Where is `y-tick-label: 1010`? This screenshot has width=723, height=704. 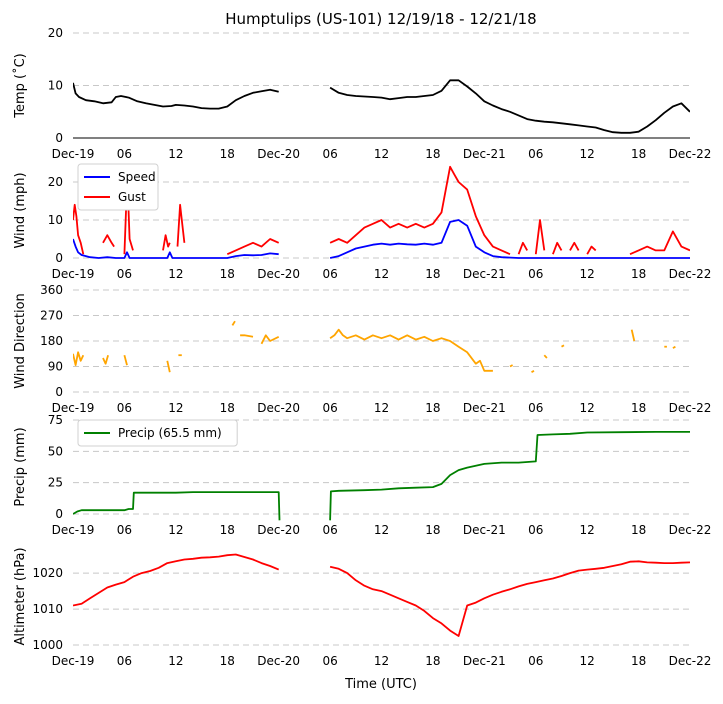
y-tick-label: 1010 is located at coordinates (47, 609).